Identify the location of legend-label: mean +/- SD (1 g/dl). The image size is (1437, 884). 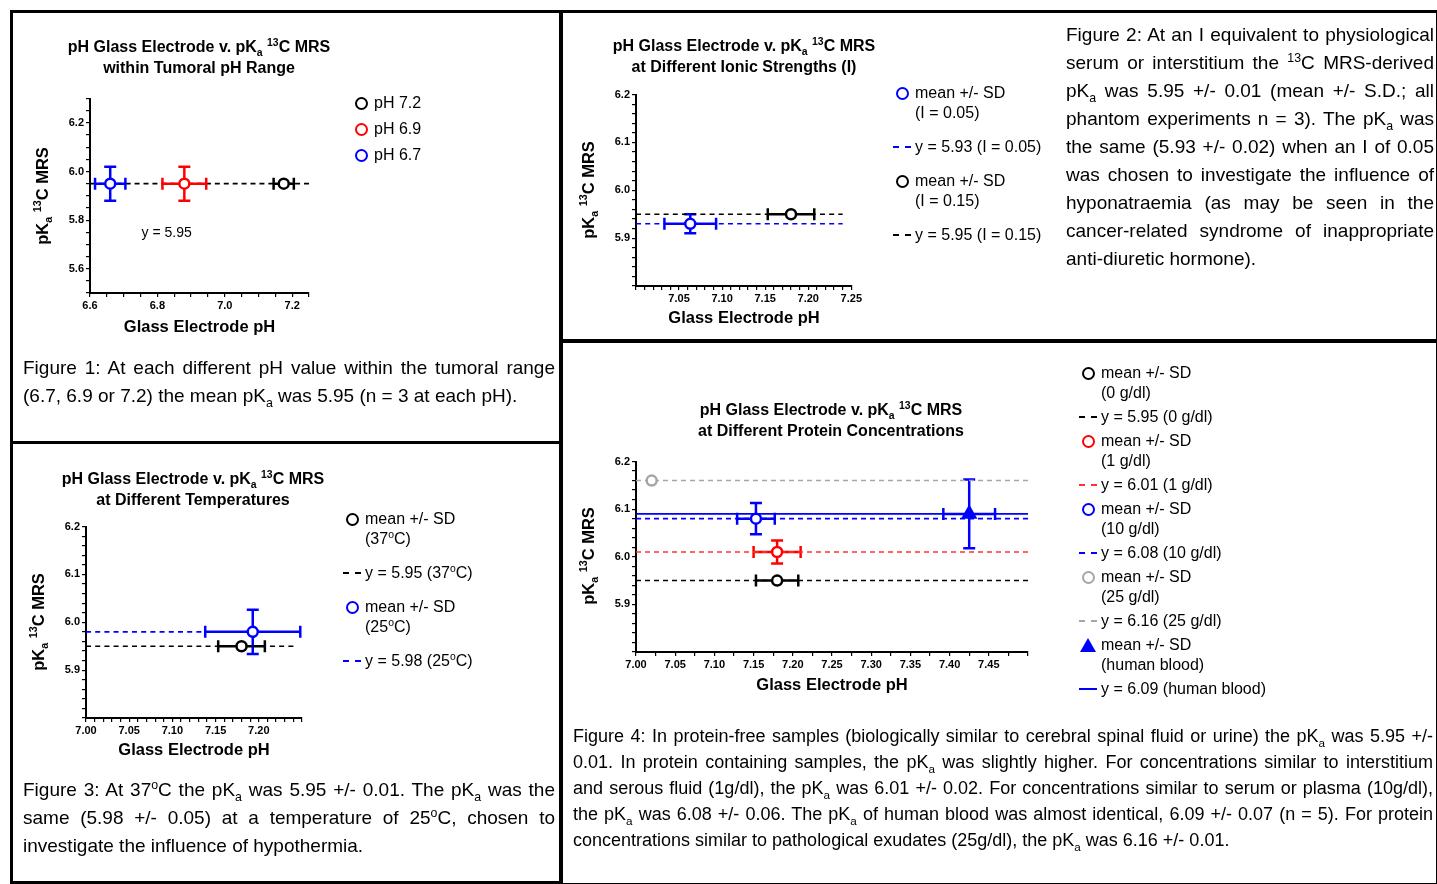
(1146, 451).